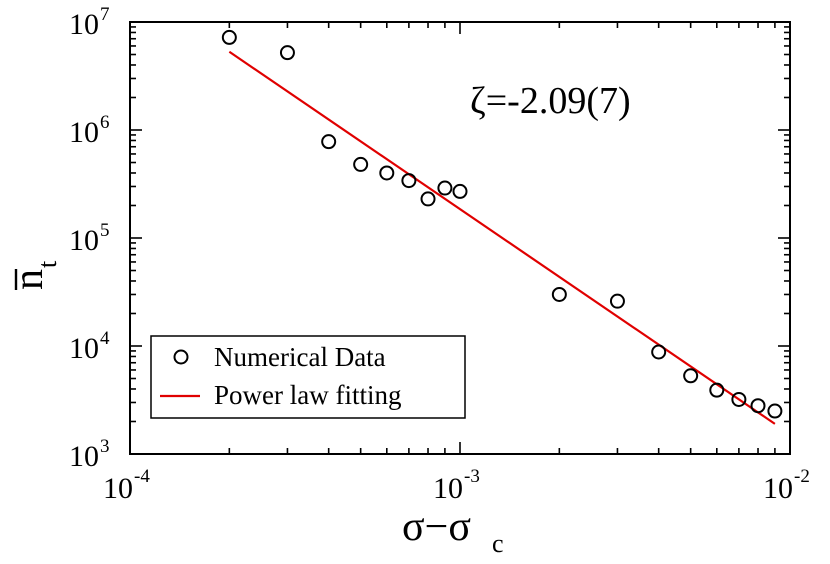  I want to click on y-tick-exponent: 5, so click(105, 230).